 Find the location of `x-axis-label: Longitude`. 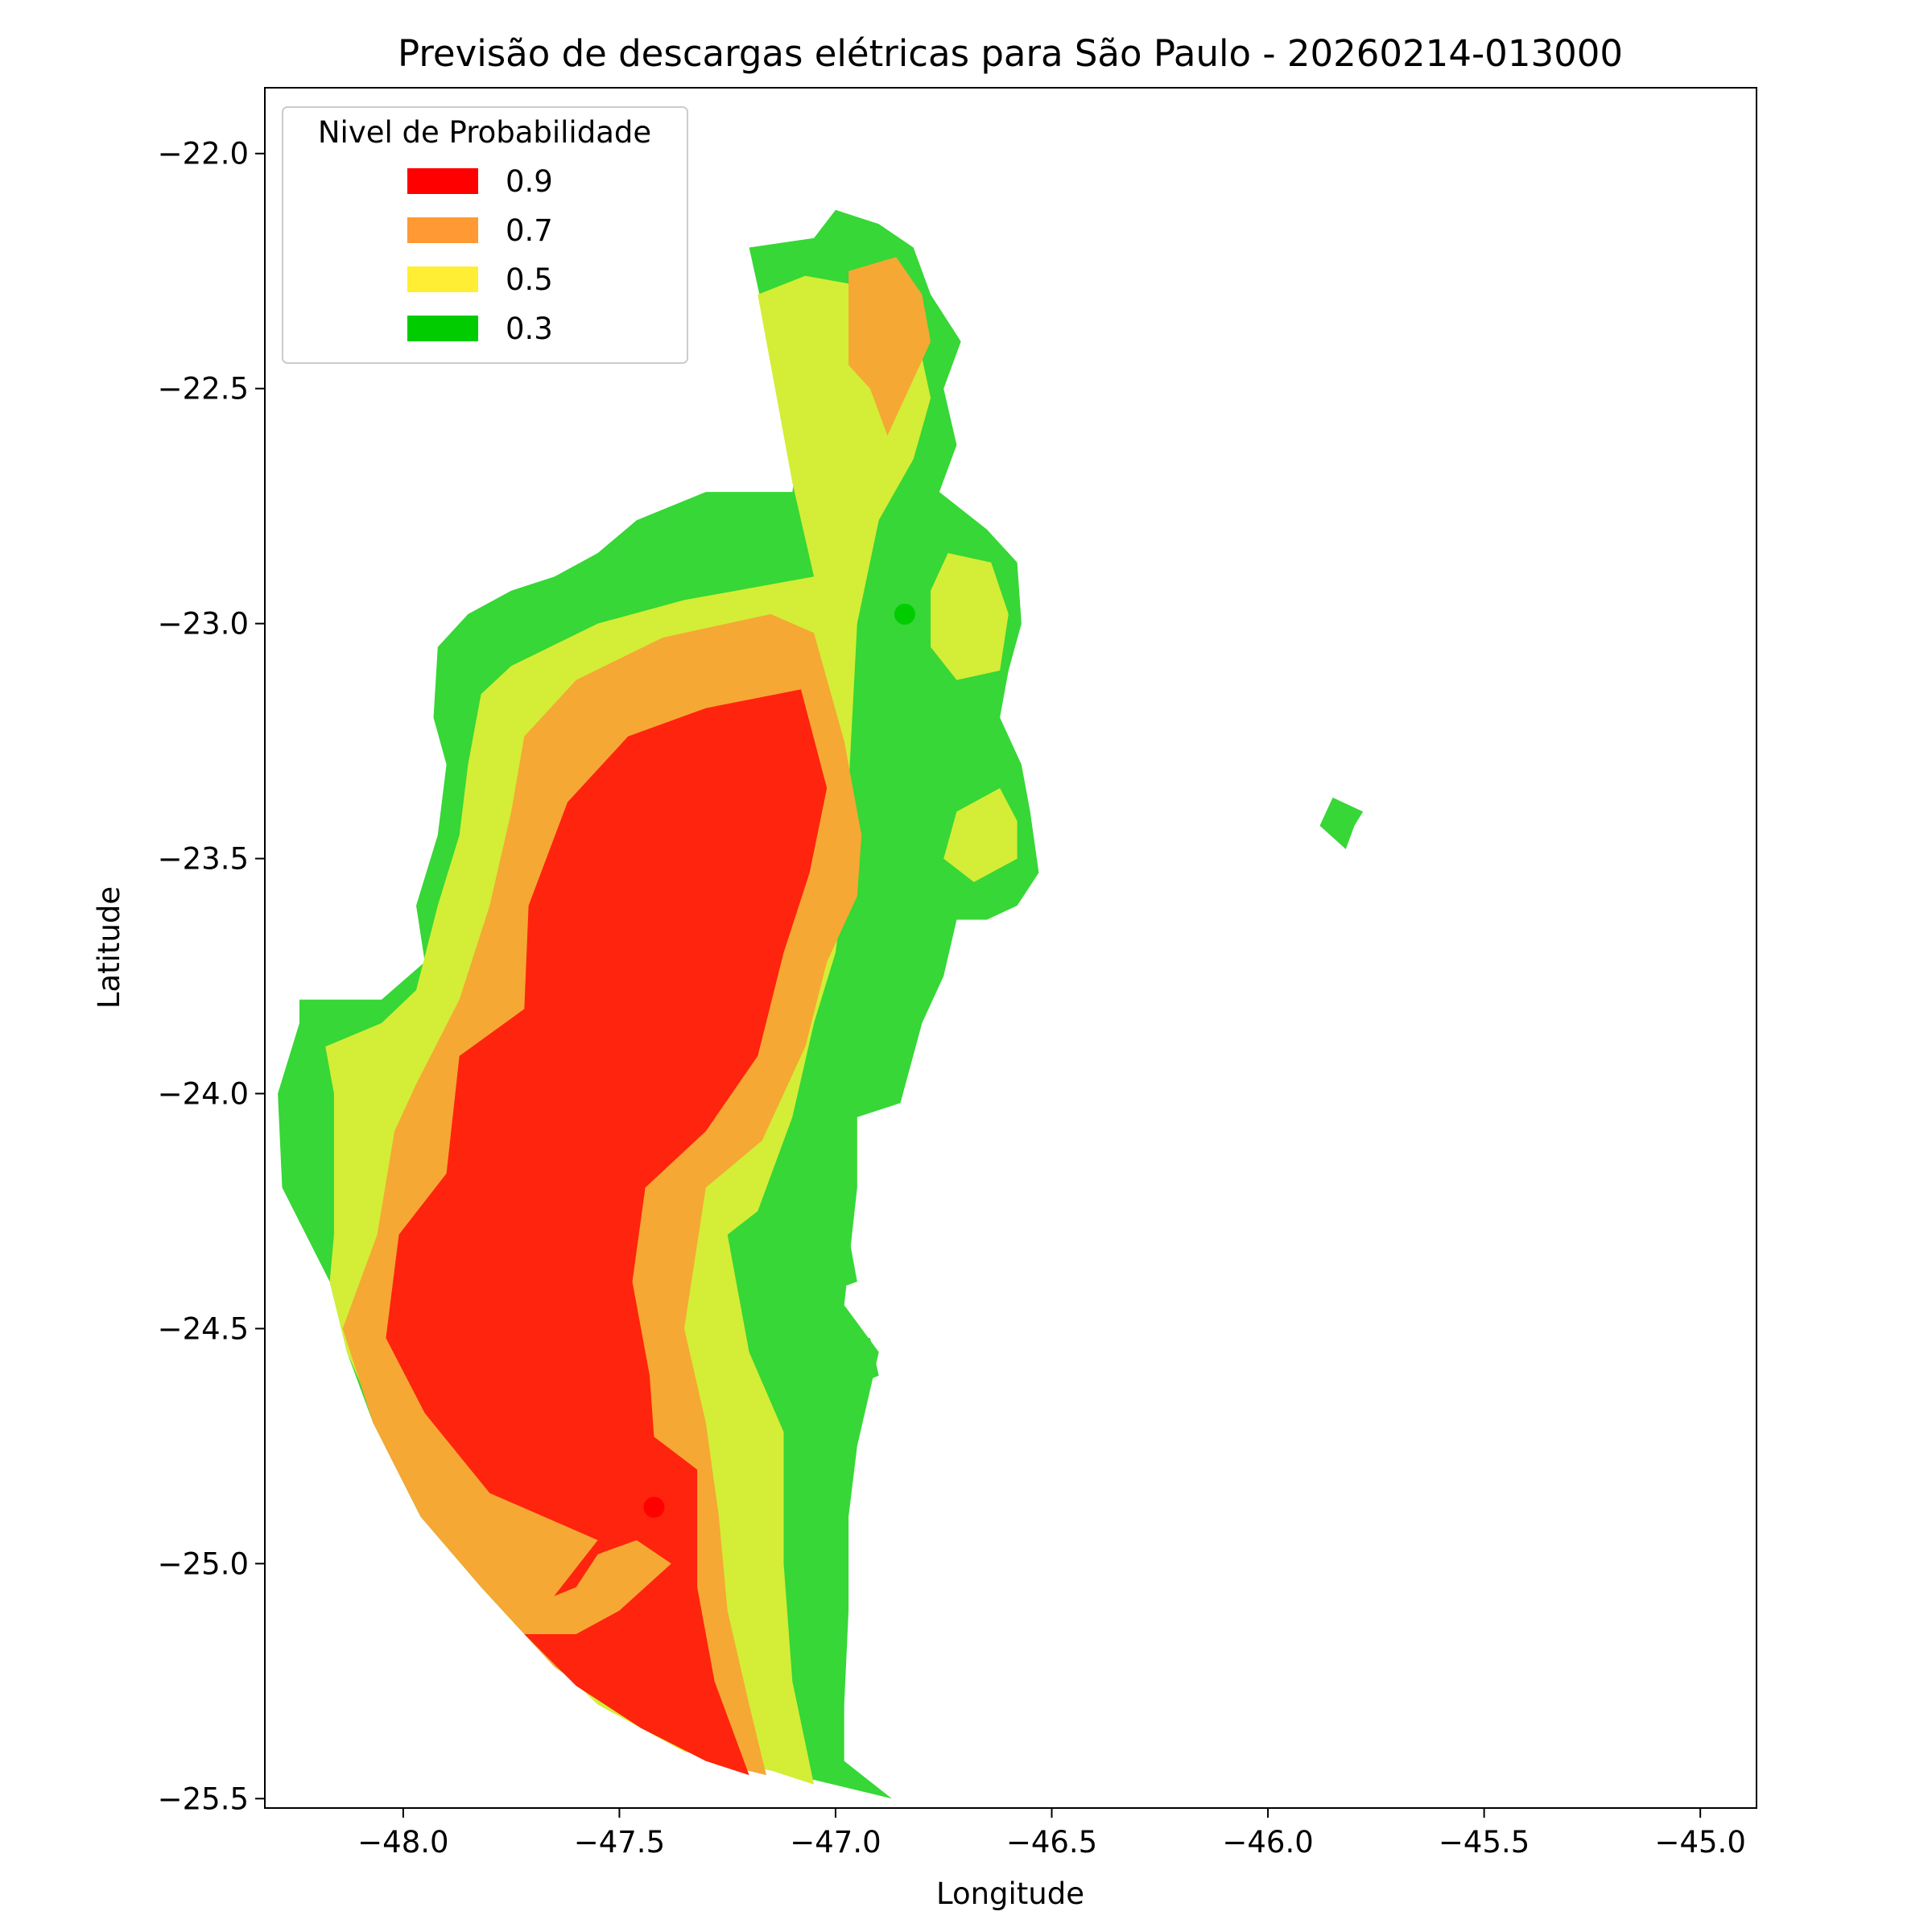

x-axis-label: Longitude is located at coordinates (1010, 1893).